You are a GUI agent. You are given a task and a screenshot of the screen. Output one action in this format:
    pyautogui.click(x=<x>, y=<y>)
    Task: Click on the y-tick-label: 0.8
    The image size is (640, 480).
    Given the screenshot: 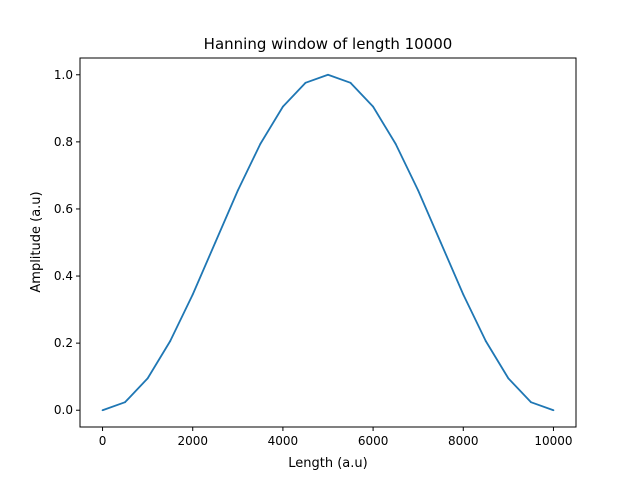 What is the action you would take?
    pyautogui.click(x=63, y=142)
    